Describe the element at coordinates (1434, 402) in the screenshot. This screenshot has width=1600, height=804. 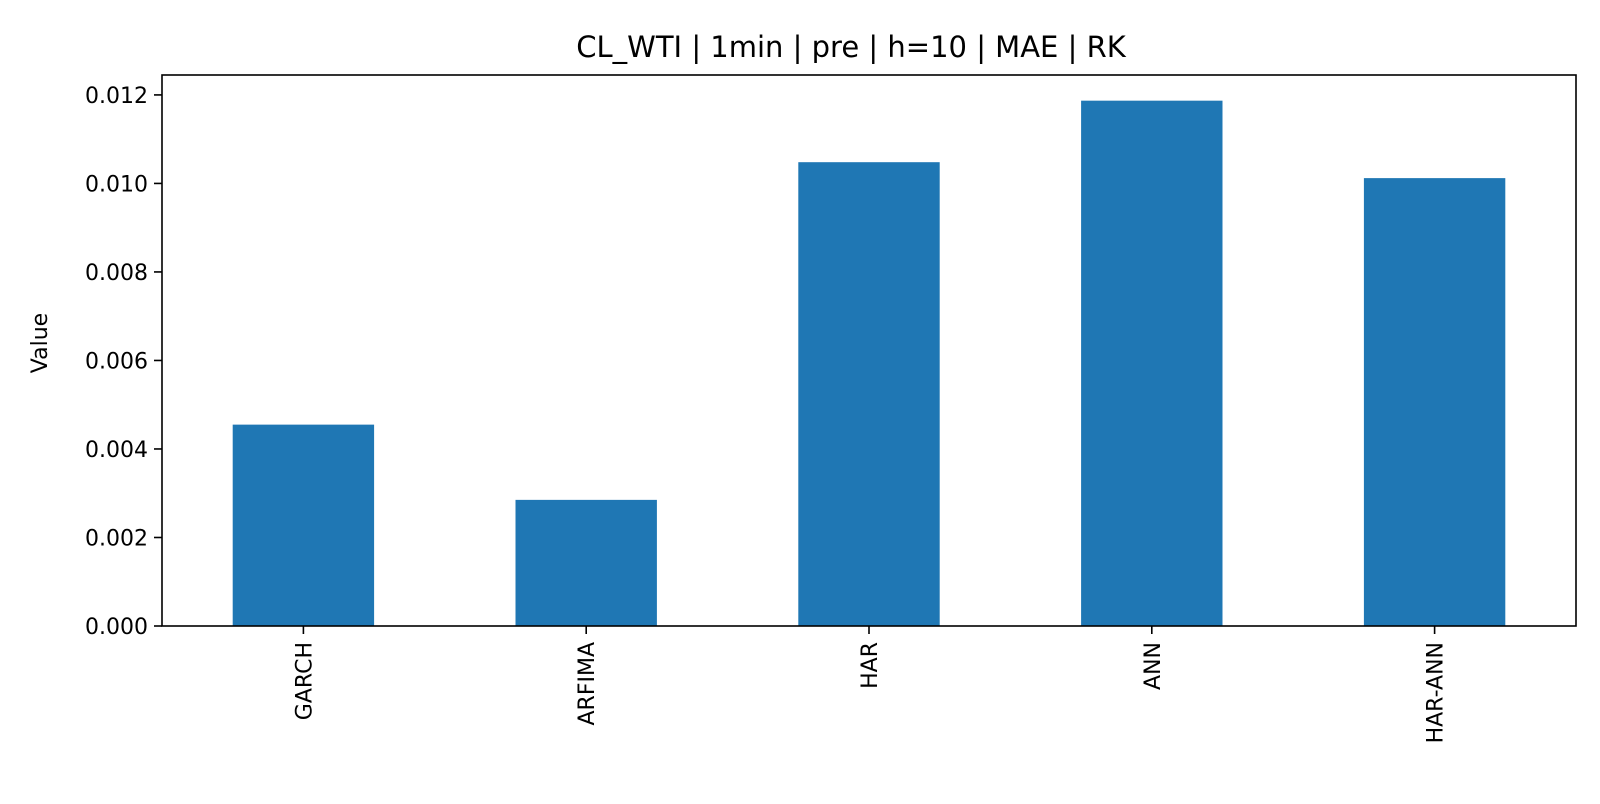
I see `bar-har-ann` at that location.